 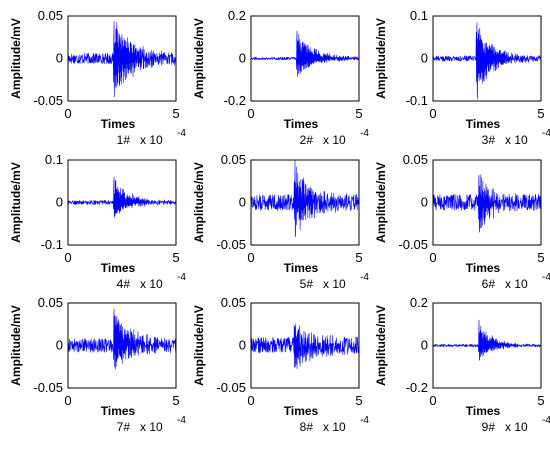 I want to click on panel-caption: 9#, so click(x=489, y=427).